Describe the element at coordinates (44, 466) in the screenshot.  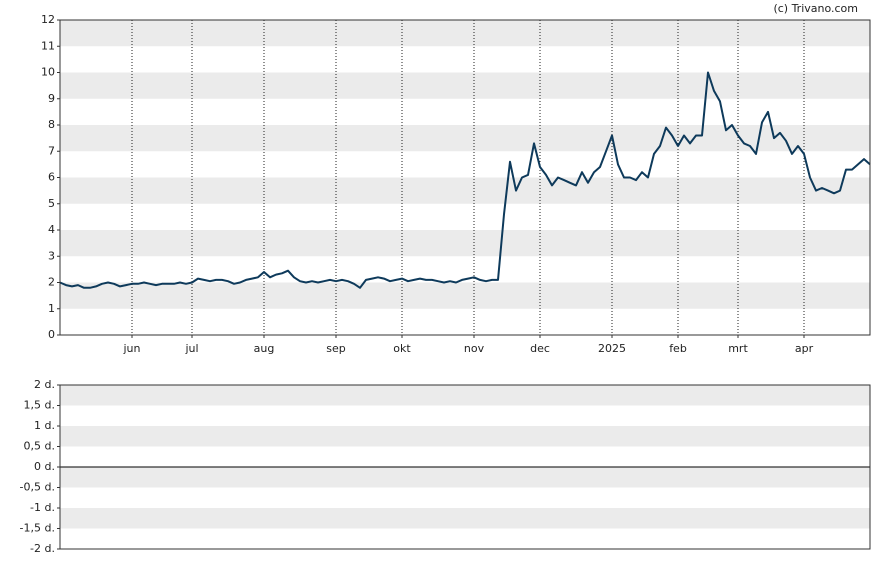
I see `y-tick-label: 0 d.` at that location.